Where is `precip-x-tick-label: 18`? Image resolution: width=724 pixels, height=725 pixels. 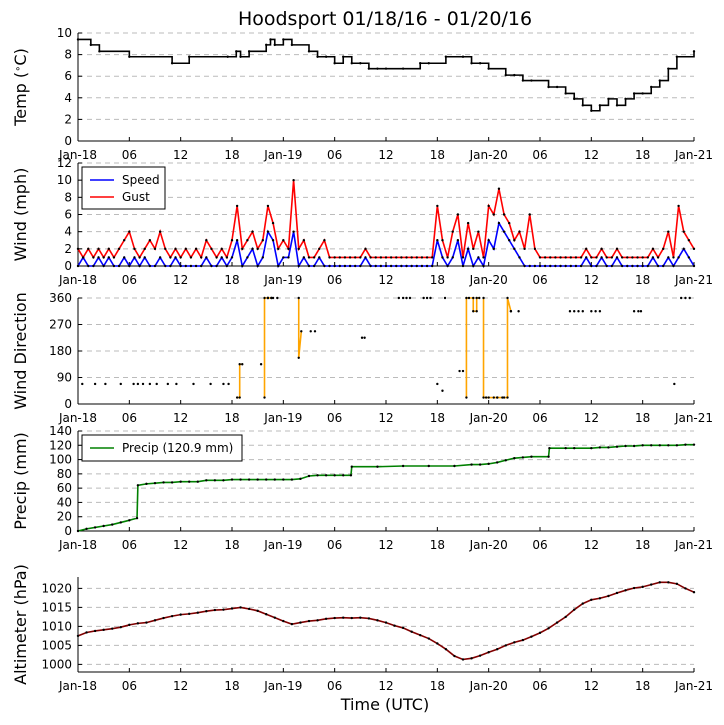 precip-x-tick-label: 18 is located at coordinates (437, 545).